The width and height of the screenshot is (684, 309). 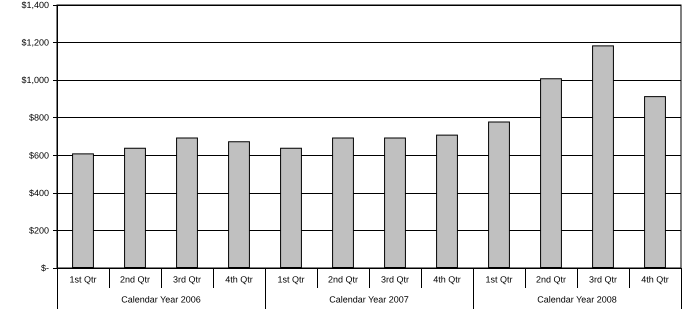 What do you see at coordinates (35, 43) in the screenshot?
I see `y-tick-label: $1,200` at bounding box center [35, 43].